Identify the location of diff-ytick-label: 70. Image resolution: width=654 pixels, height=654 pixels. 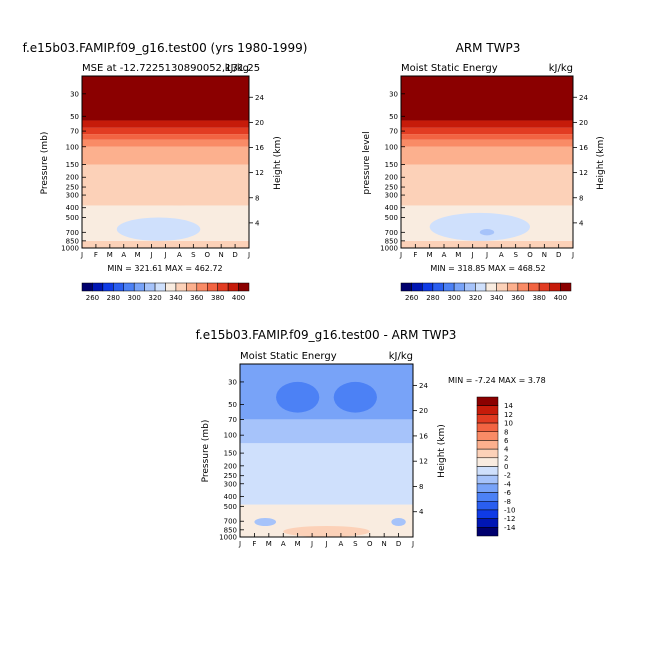
(232, 420).